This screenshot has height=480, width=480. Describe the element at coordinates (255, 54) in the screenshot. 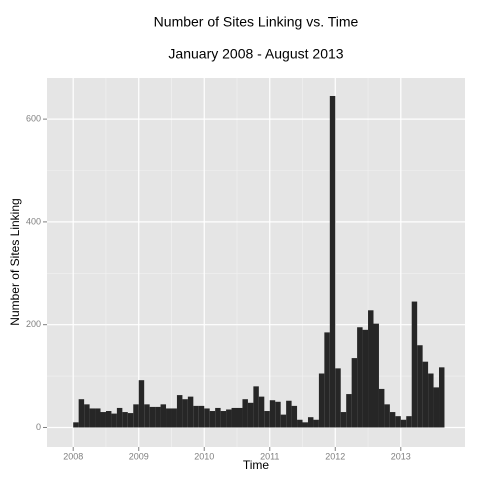

I see `chart-subtitle: January 2008 - August 2013` at that location.